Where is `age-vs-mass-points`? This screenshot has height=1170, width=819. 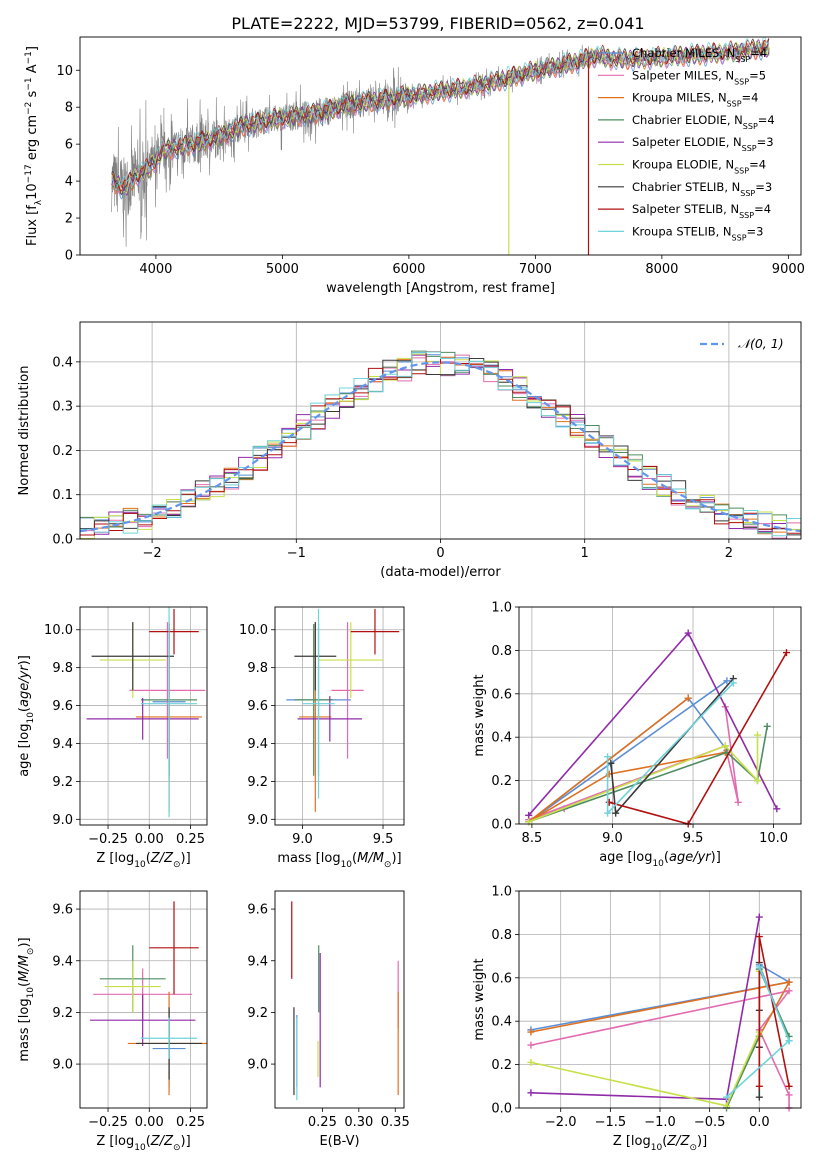 age-vs-mass-points is located at coordinates (343, 710).